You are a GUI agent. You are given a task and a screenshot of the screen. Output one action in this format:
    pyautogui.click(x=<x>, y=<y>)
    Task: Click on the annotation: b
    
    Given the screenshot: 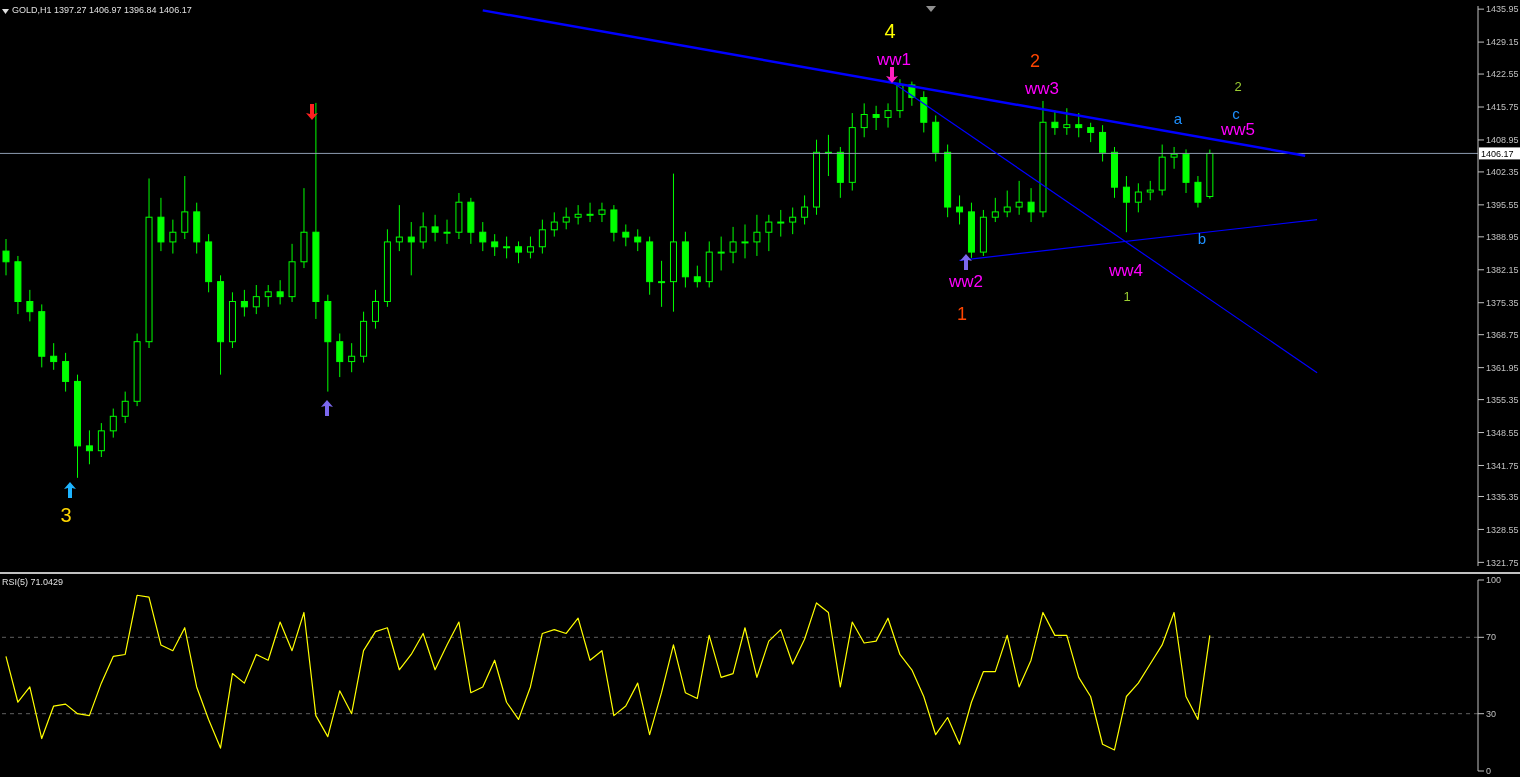 What is the action you would take?
    pyautogui.click(x=1202, y=238)
    